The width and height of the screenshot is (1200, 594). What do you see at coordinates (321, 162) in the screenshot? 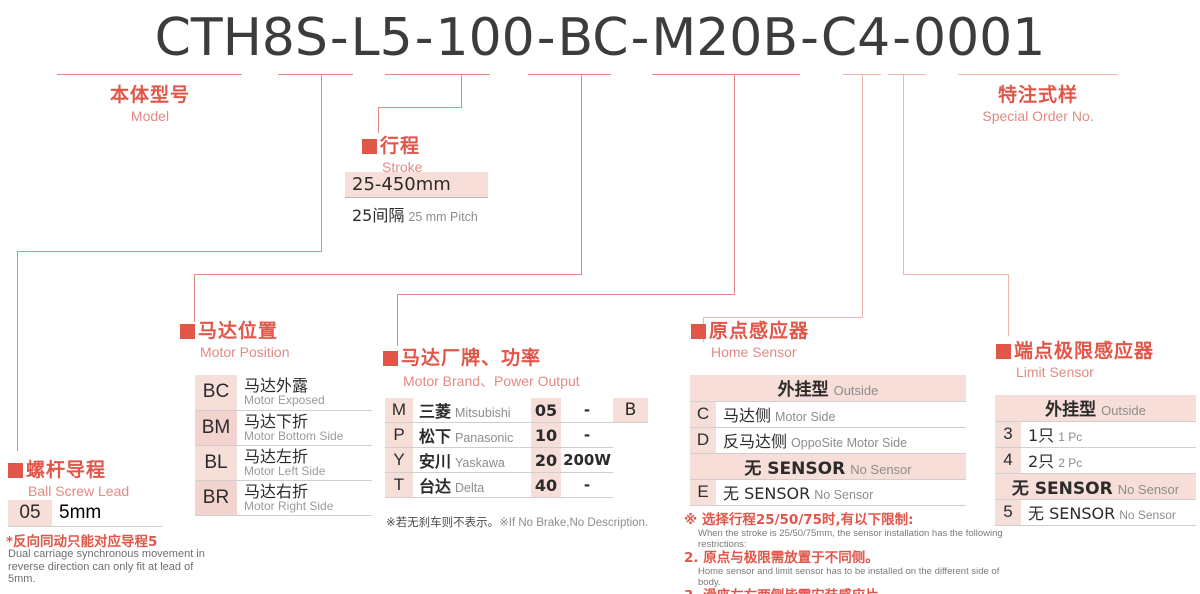
I see `connector-lead-vertical-a` at bounding box center [321, 162].